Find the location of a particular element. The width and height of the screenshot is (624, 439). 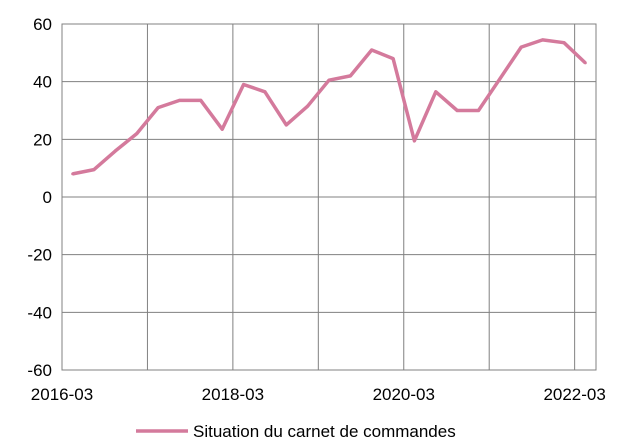

x-tick-label: 2022-03 is located at coordinates (574, 394).